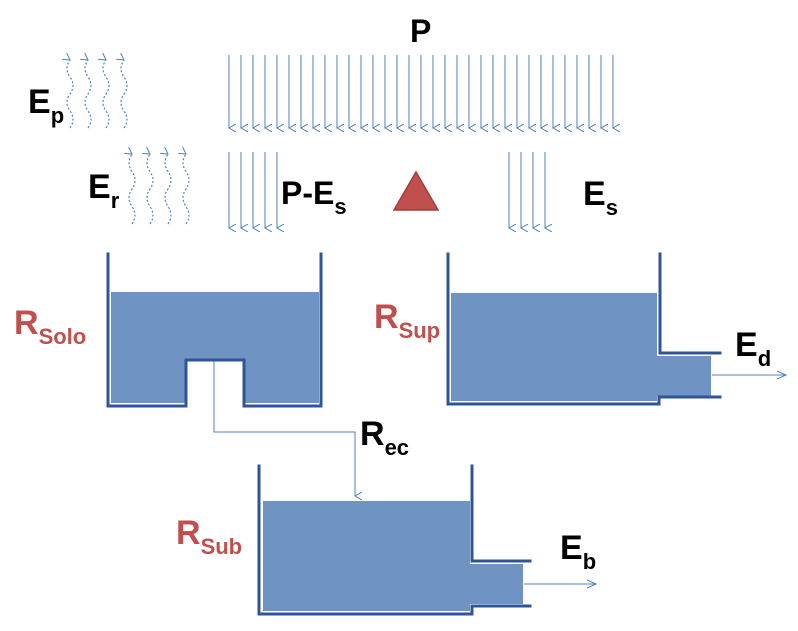  Describe the element at coordinates (753, 348) in the screenshot. I see `label-ed: Ed` at that location.